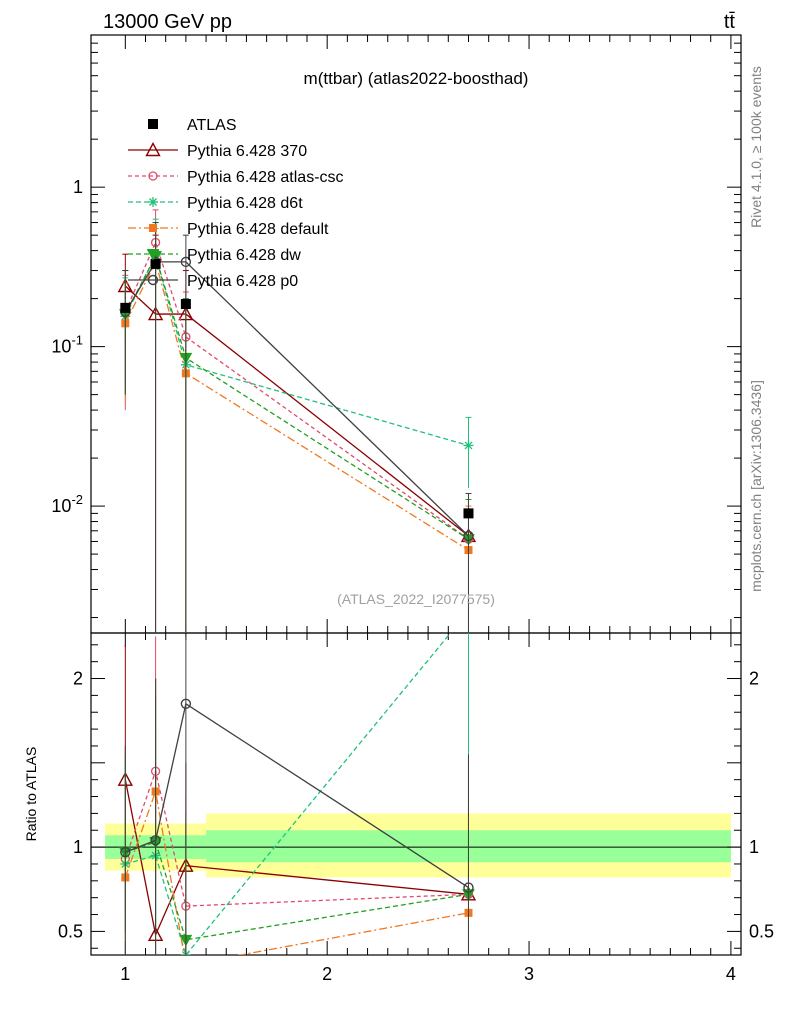  Describe the element at coordinates (756, 486) in the screenshot. I see `side-label-bottom: mcplots.cern.ch [arXiv:1306.3436]` at that location.